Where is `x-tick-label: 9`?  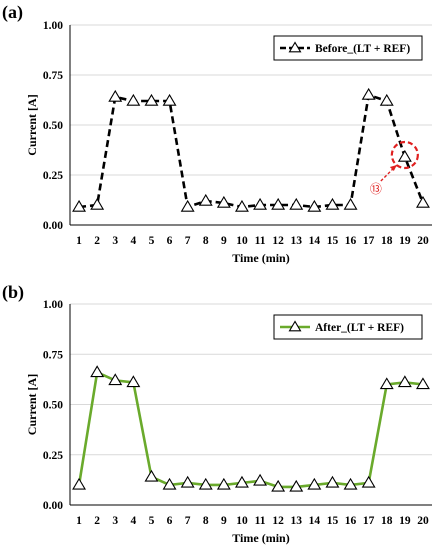 x-tick-label: 9 is located at coordinates (224, 241).